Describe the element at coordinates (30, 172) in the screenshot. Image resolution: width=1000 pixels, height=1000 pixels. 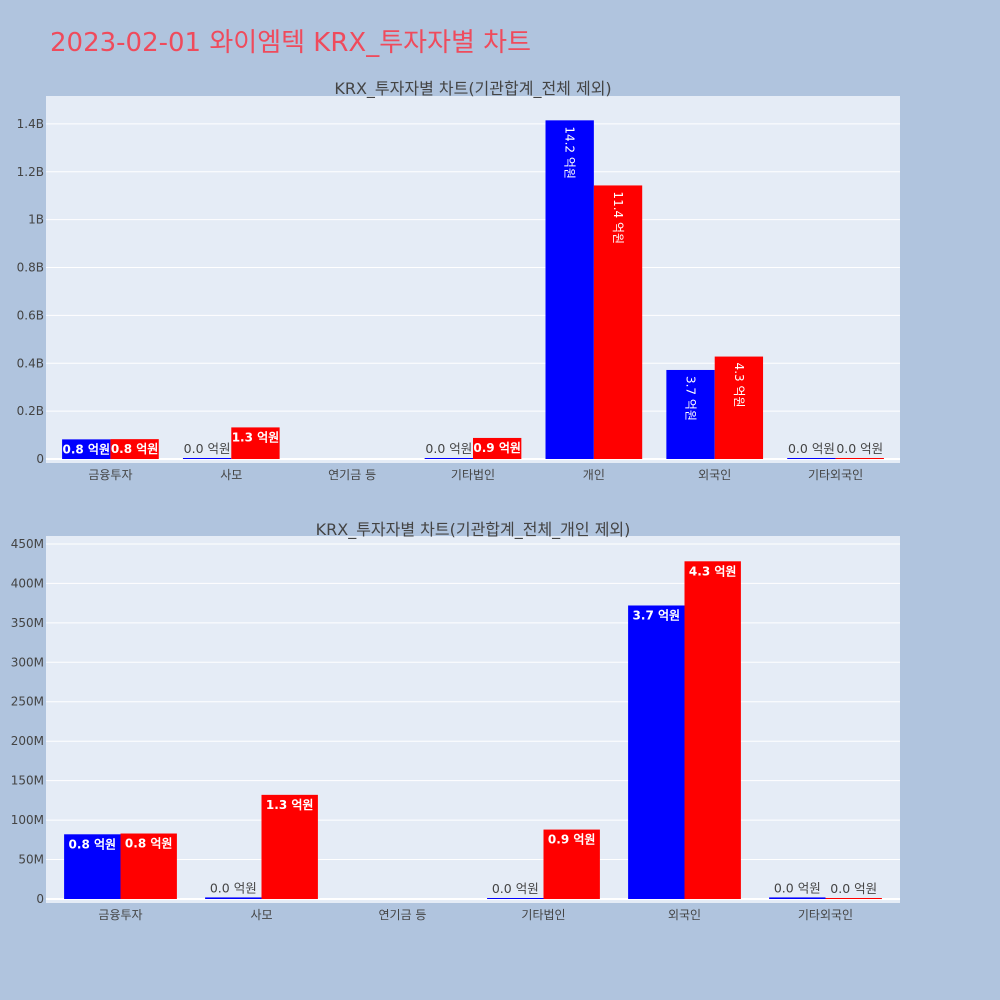
I see `y-tick-label: 1.2B` at that location.